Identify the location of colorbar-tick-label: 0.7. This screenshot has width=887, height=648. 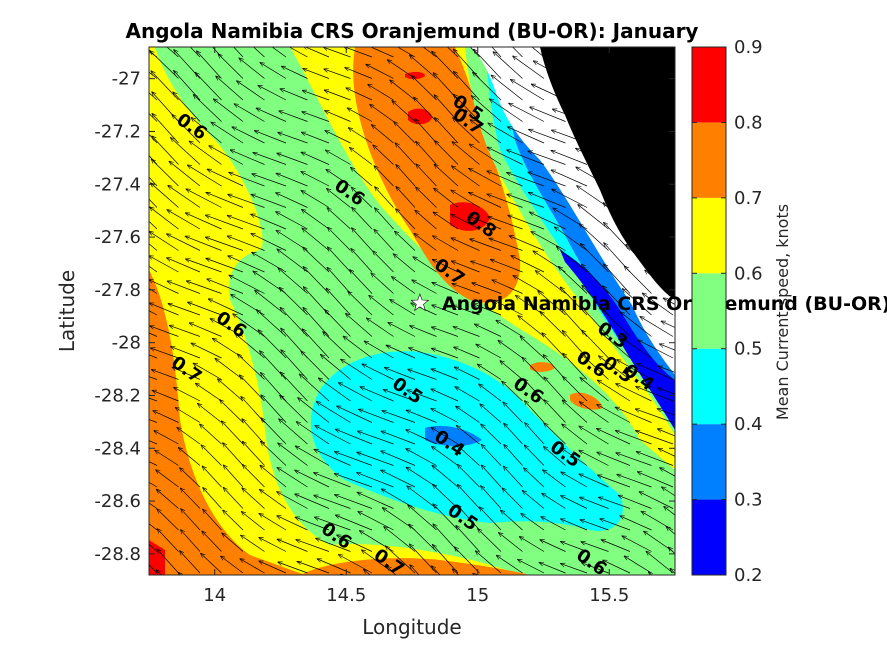
(748, 198).